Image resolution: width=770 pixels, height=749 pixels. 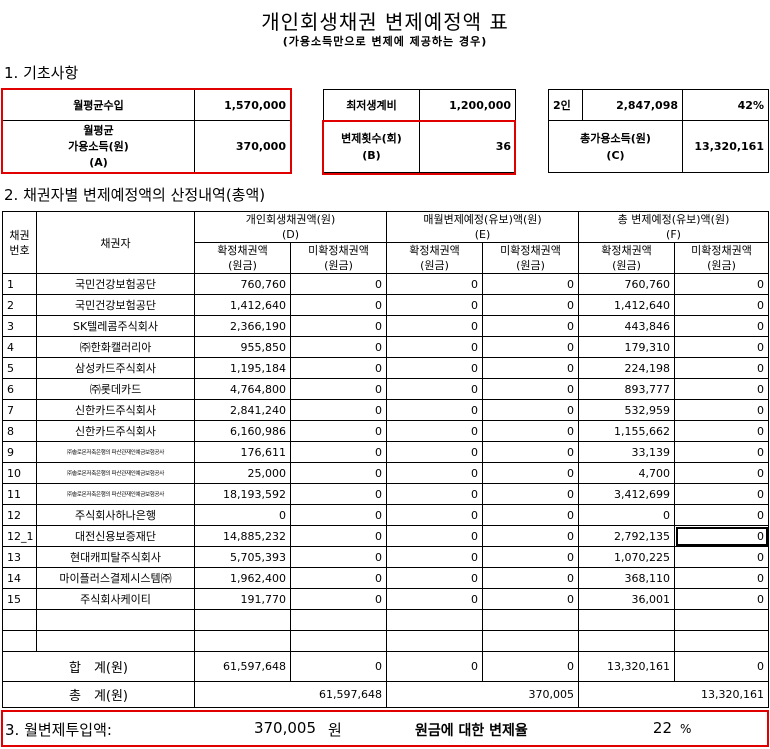 I want to click on amount-f-confirmed: 1,155,662, so click(x=627, y=431).